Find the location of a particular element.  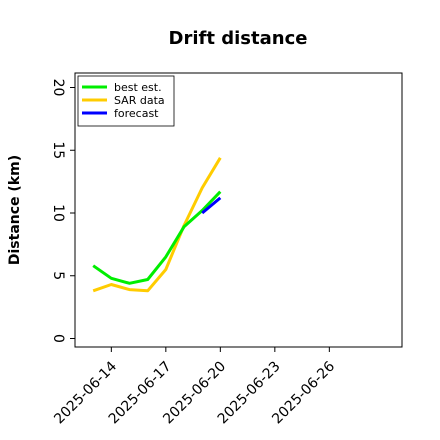

y-axis-label: Distance (km) is located at coordinates (15, 210).